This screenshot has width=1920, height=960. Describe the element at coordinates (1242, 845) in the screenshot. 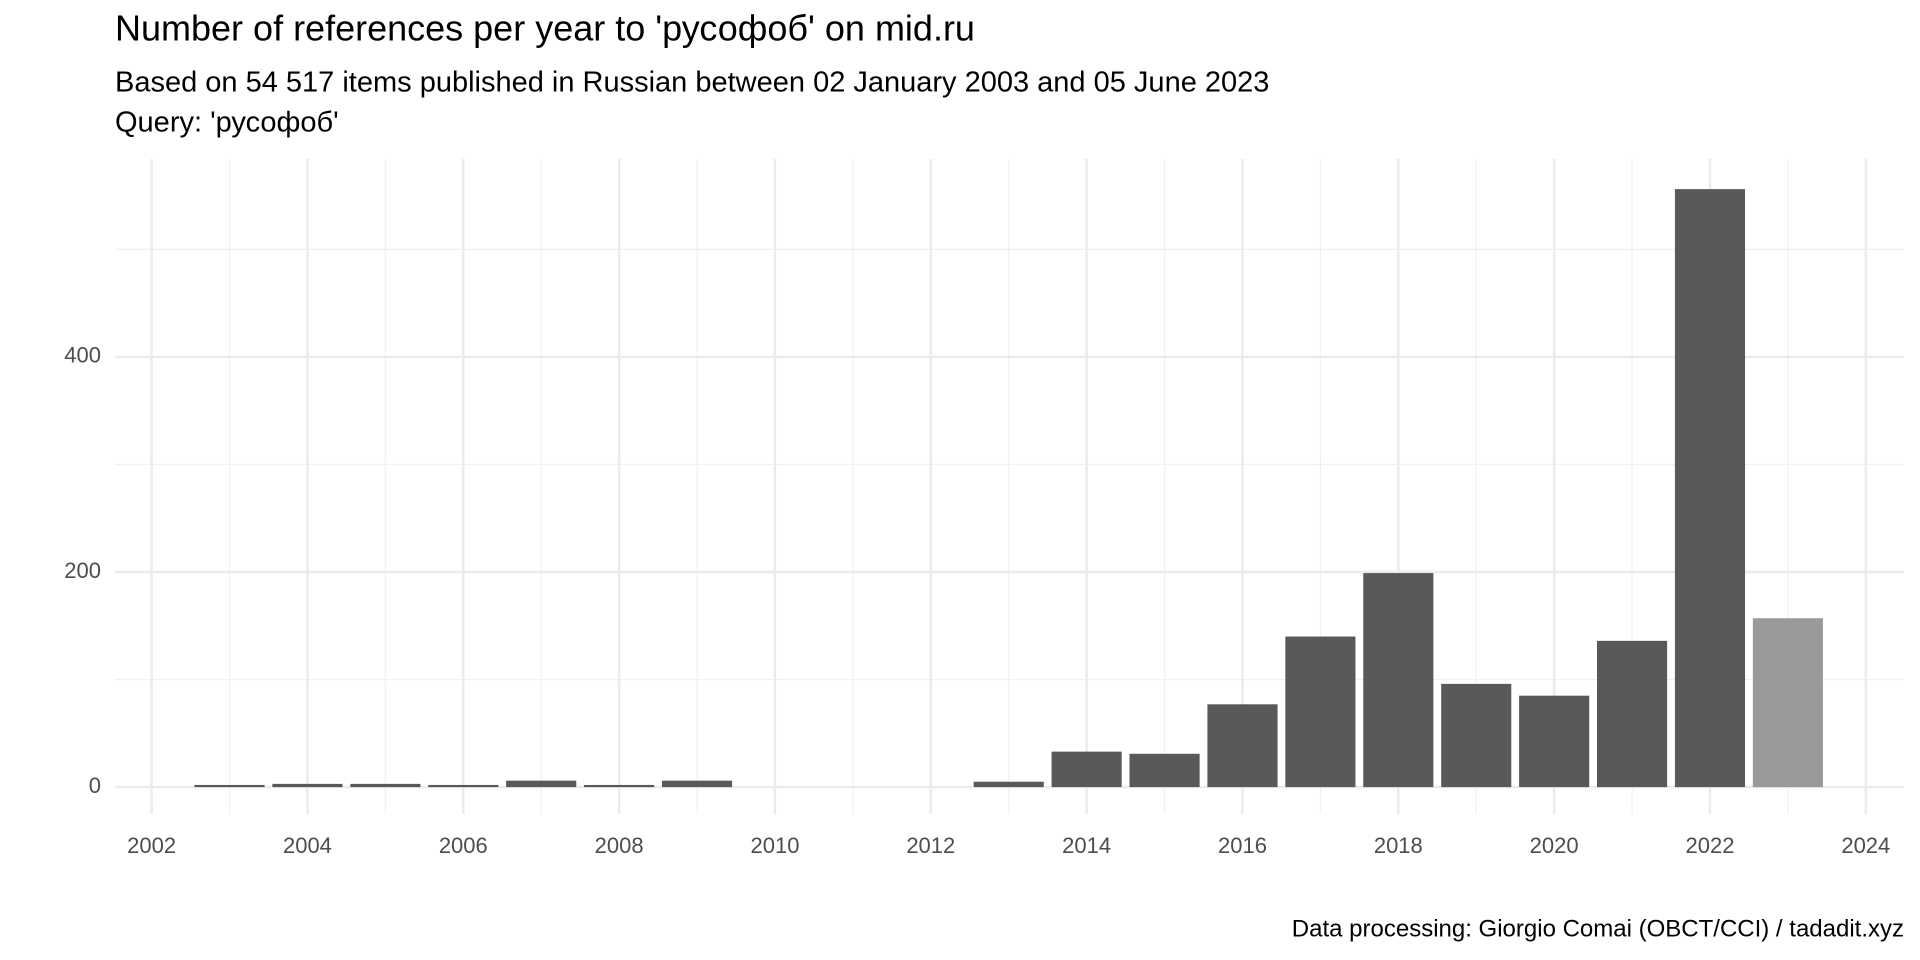

I see `x-tick-label: 2016` at that location.